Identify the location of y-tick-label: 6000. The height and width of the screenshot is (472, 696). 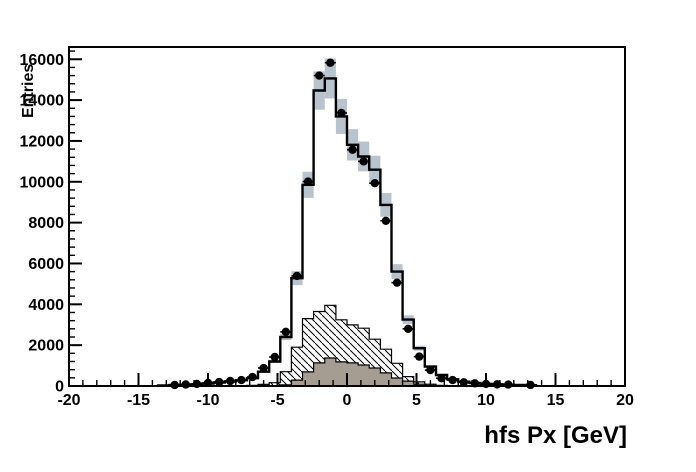
(46, 264).